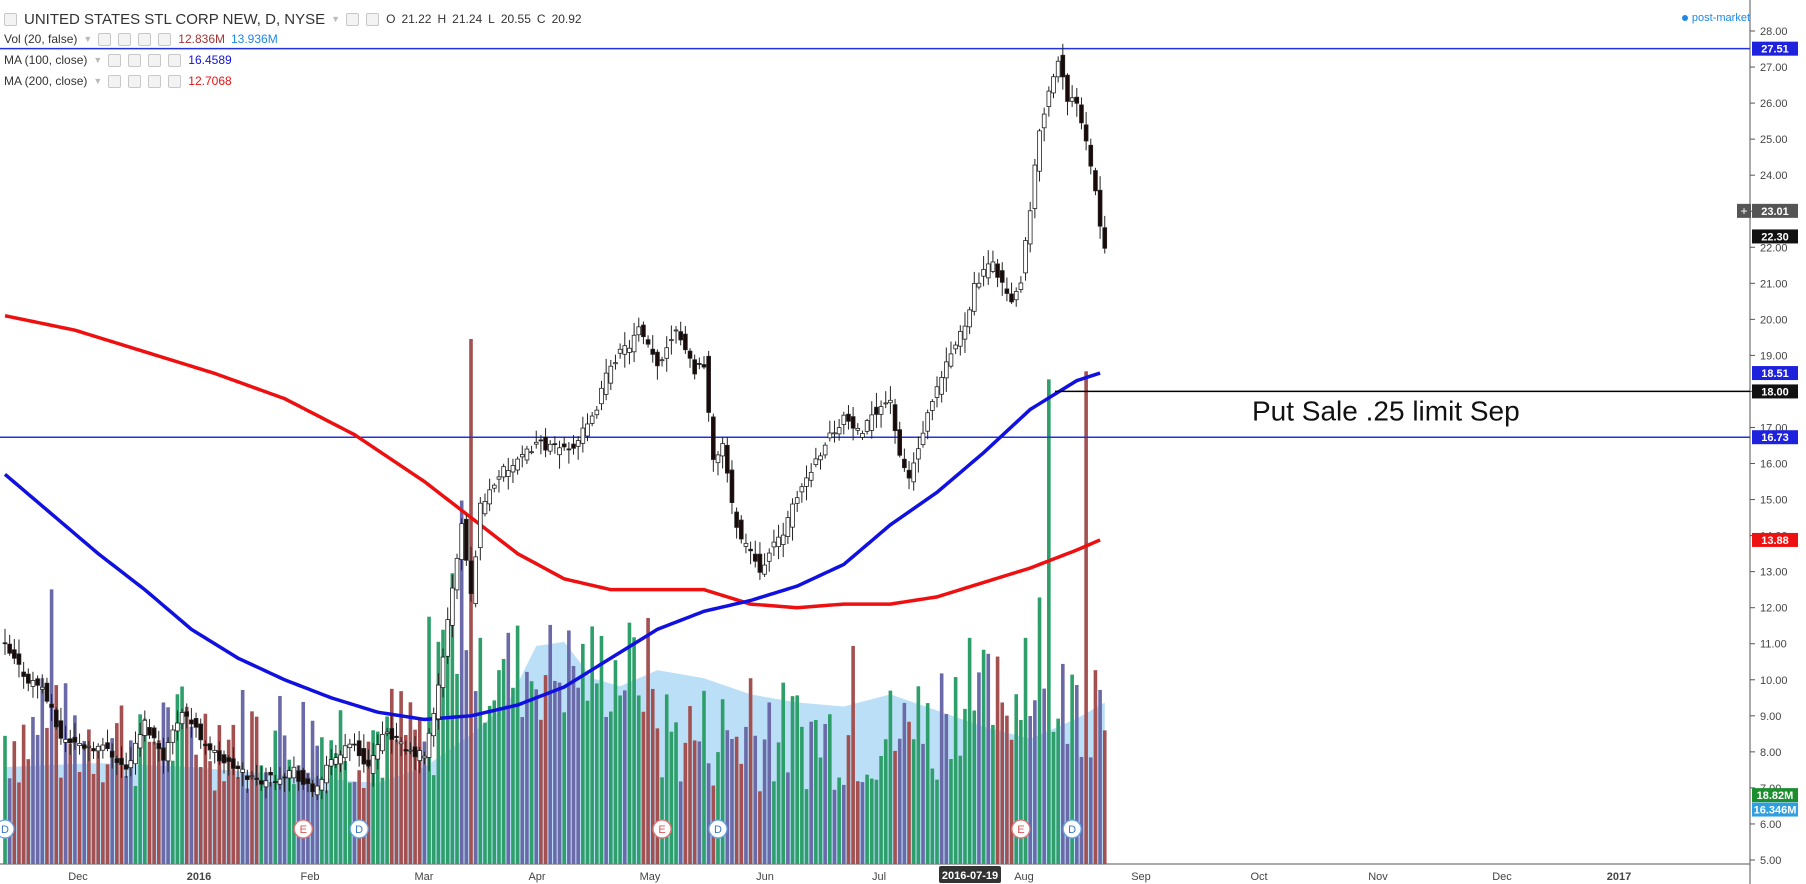 The width and height of the screenshot is (1806, 884). I want to click on y-tick-label: 15.00, so click(1774, 501).